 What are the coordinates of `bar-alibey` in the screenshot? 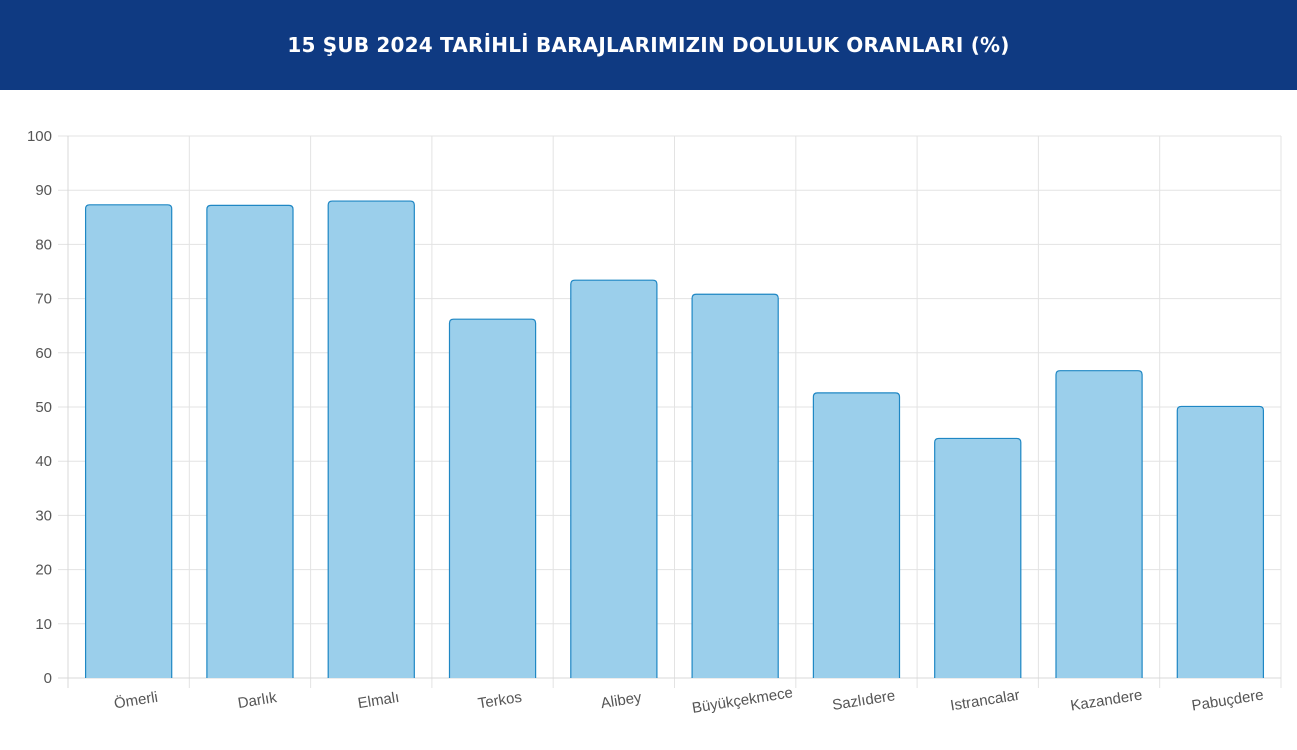 It's located at (614, 478).